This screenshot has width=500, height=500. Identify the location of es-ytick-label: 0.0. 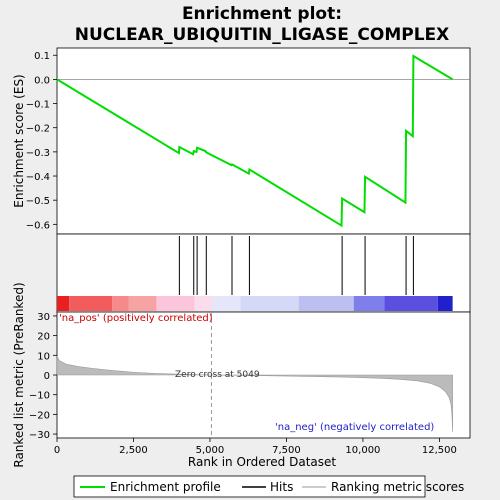
(42, 80).